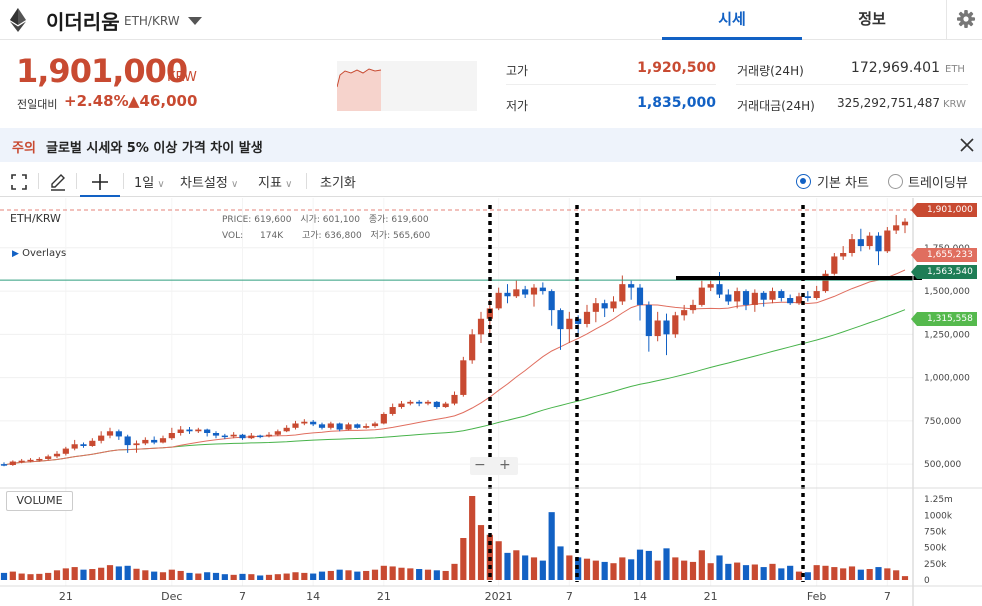 The height and width of the screenshot is (606, 982). What do you see at coordinates (154, 148) in the screenshot?
I see `notice-text: 글로벌 시세와 5% 이상 가격 차이 발생` at bounding box center [154, 148].